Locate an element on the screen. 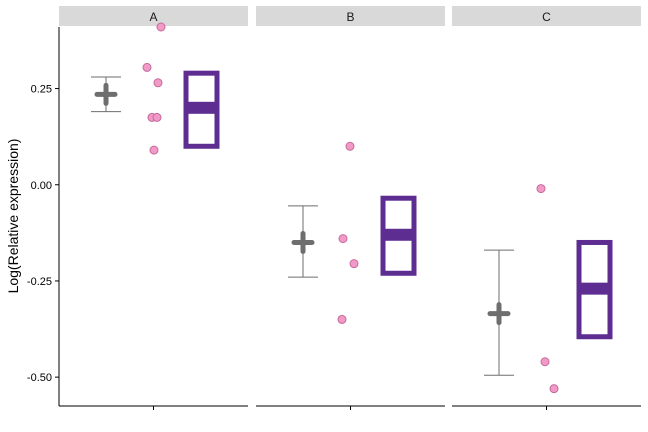  y-tick-label: 0.25 is located at coordinates (41, 90).